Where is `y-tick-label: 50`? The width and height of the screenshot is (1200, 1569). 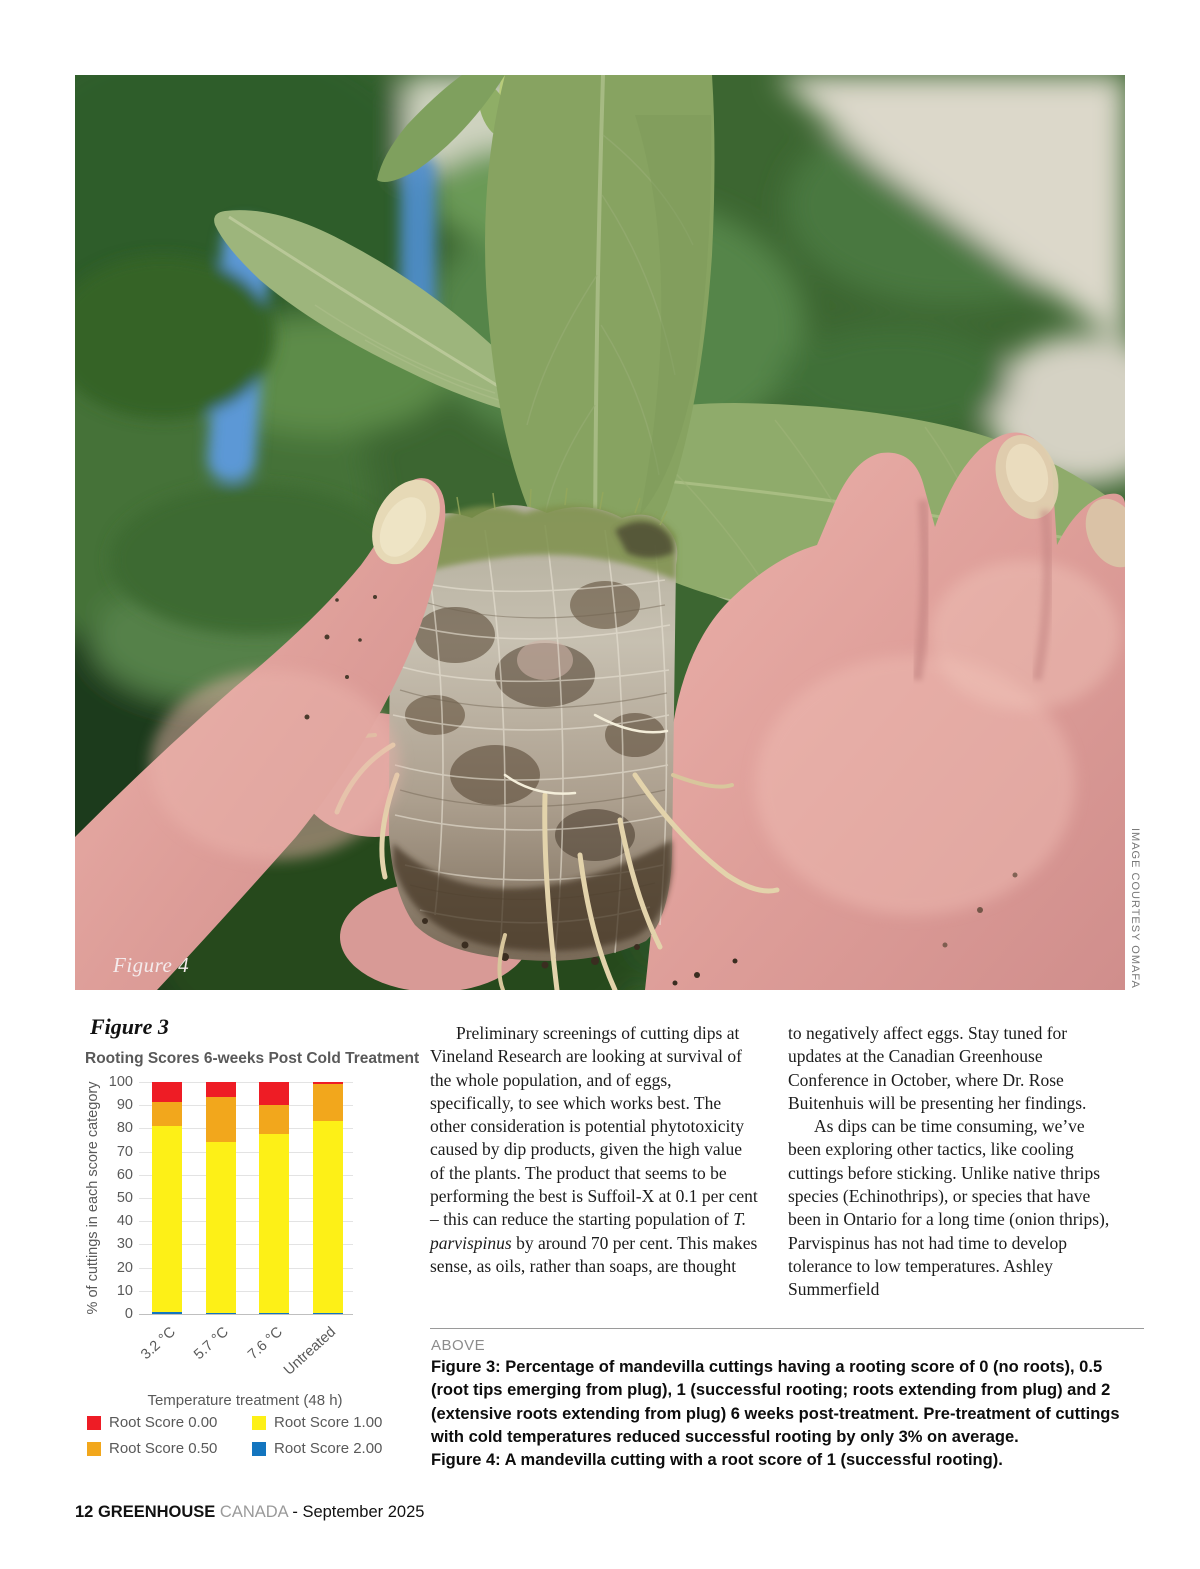 y-tick-label: 50 is located at coordinates (124, 1198).